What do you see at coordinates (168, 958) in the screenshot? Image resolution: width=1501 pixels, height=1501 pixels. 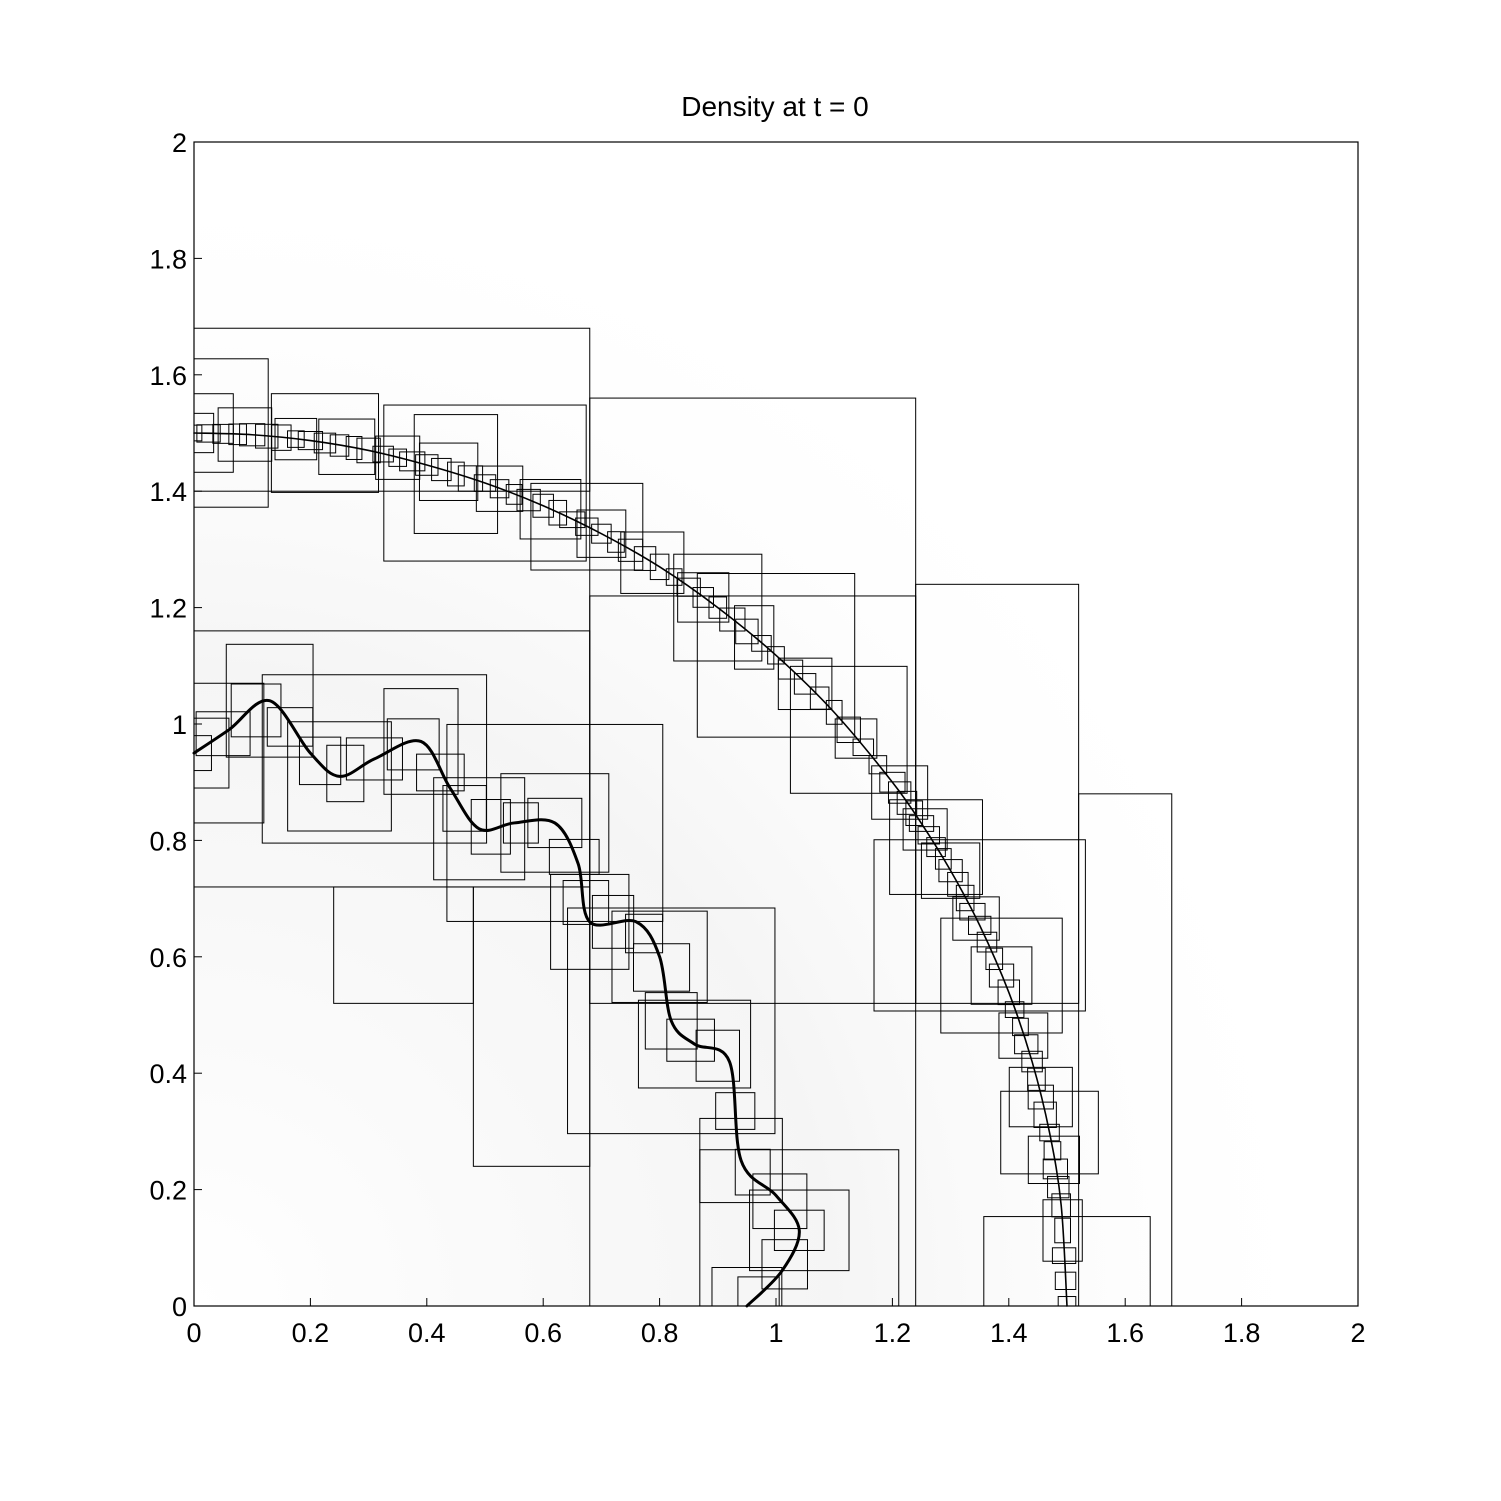 I see `y-tick-label: 0.6` at bounding box center [168, 958].